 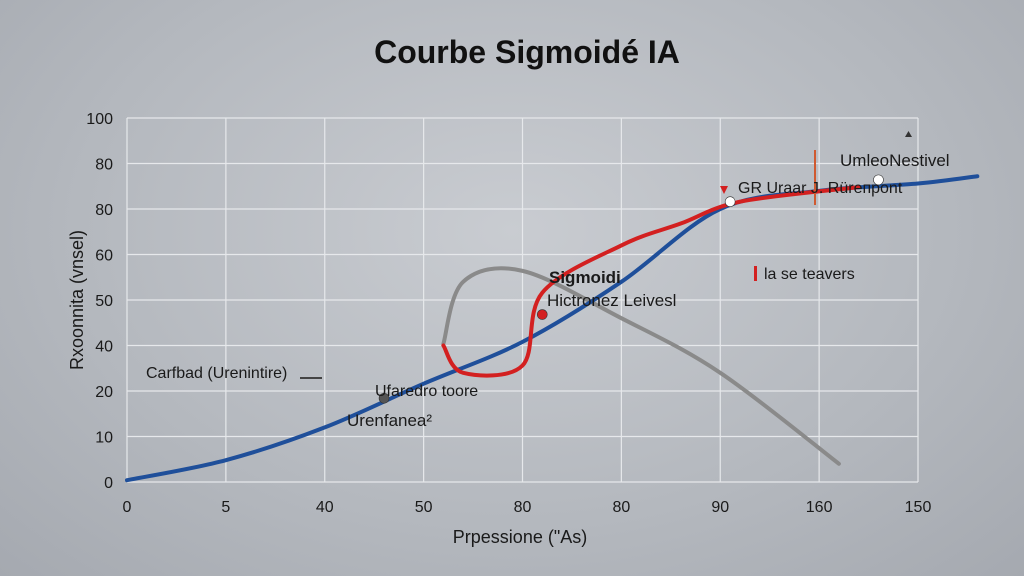 What do you see at coordinates (724, 190) in the screenshot?
I see `red-arrow-icon` at bounding box center [724, 190].